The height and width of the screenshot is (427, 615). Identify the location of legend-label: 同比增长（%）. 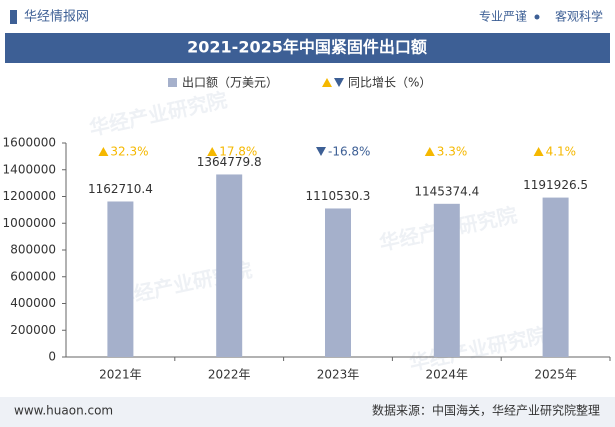
(389, 83).